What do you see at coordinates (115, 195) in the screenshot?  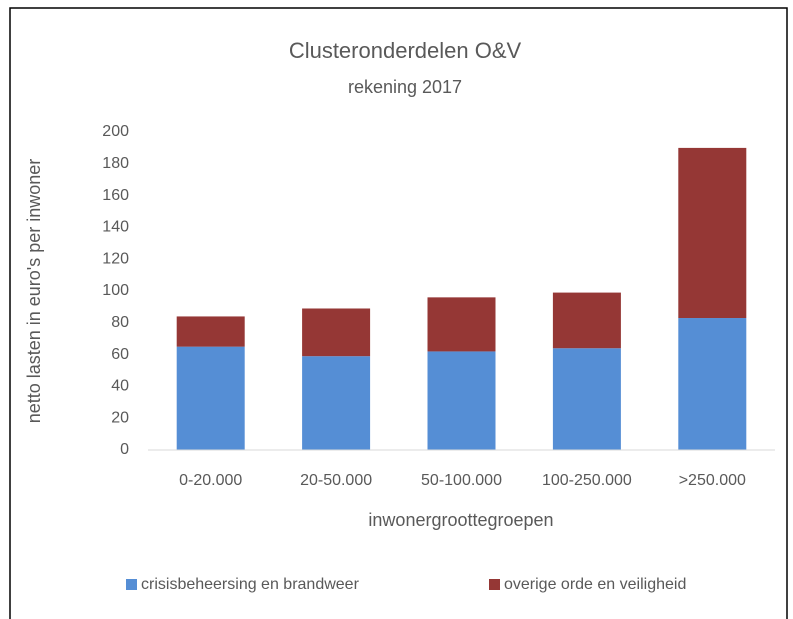 I see `y-tick-label: 160` at bounding box center [115, 195].